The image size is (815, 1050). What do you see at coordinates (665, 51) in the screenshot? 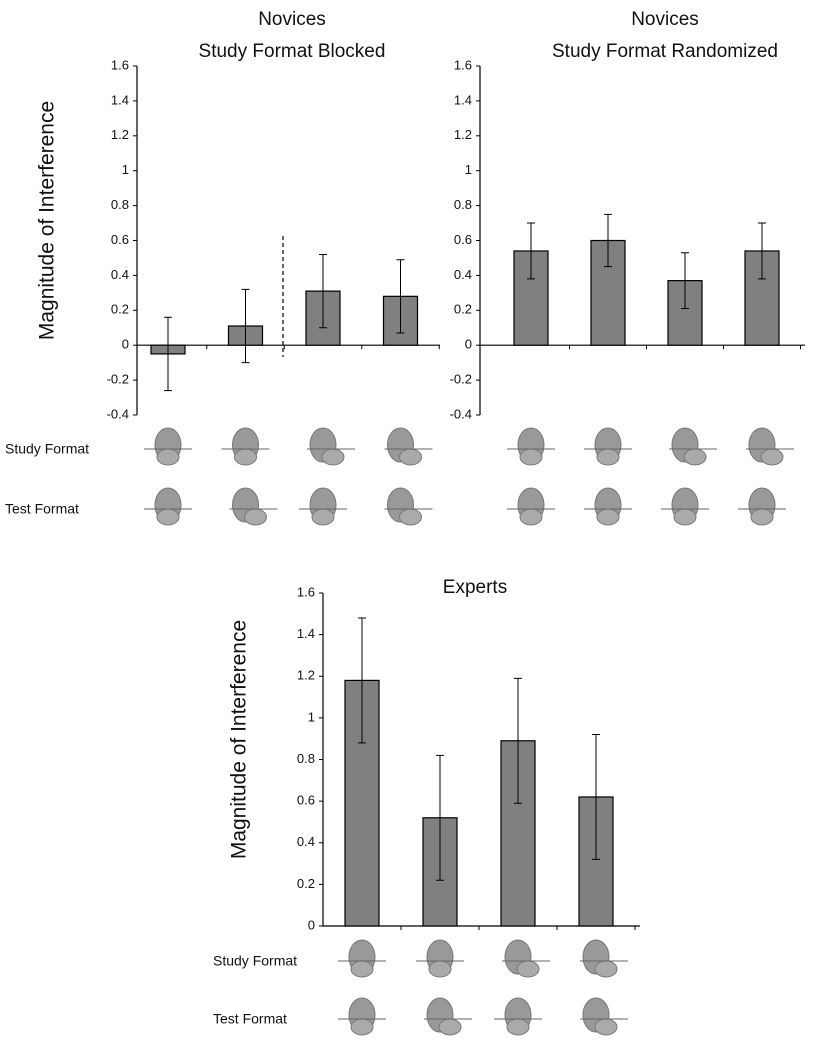
I see `chart-subtitle: Study Format Randomized` at bounding box center [665, 51].